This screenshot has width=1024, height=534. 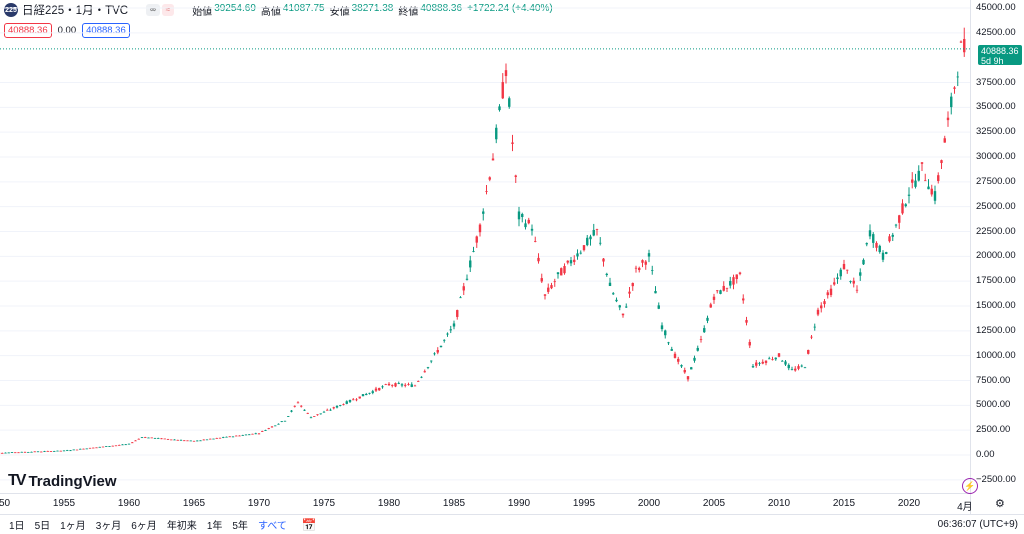 What do you see at coordinates (17, 524) in the screenshot?
I see `range-button: 1日` at bounding box center [17, 524].